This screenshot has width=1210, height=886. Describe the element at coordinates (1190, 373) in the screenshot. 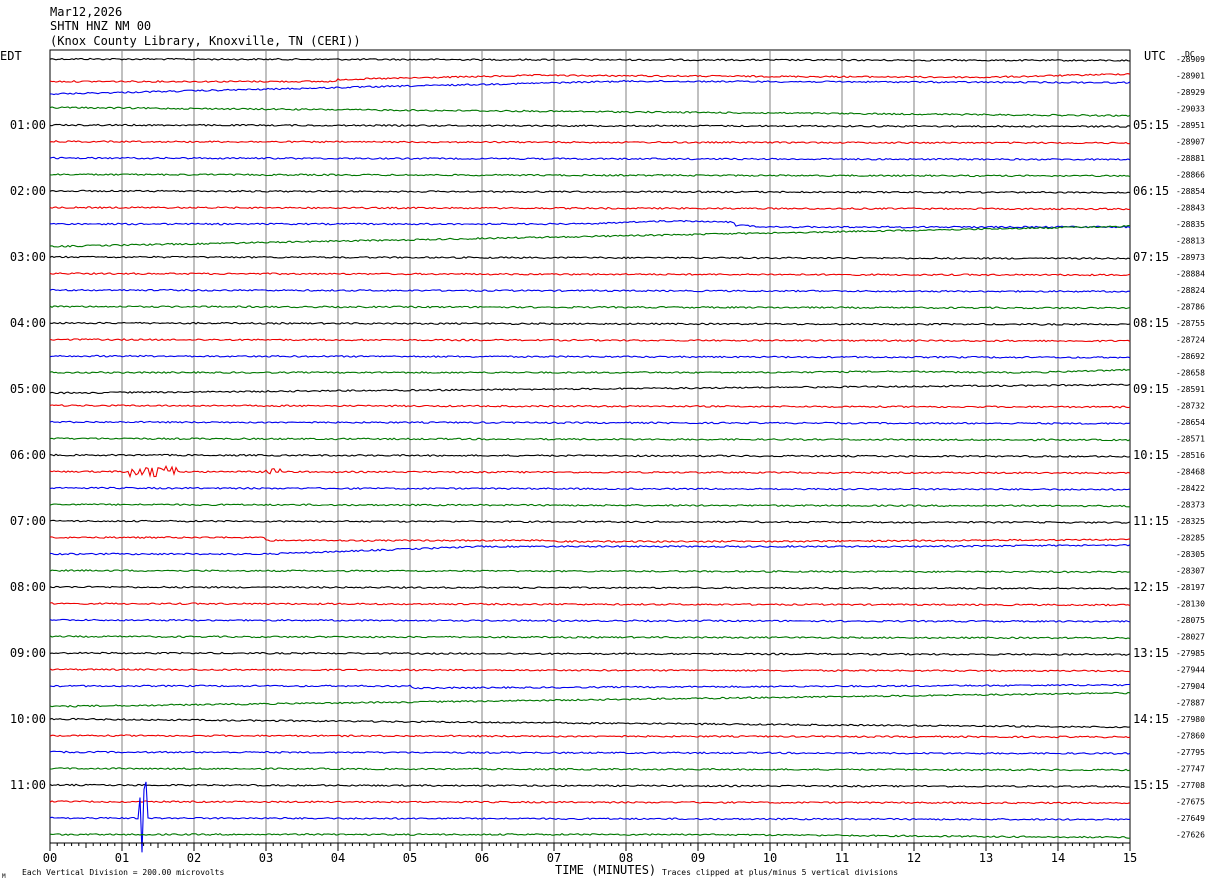

I see `dc-offset-label: -28658` at that location.